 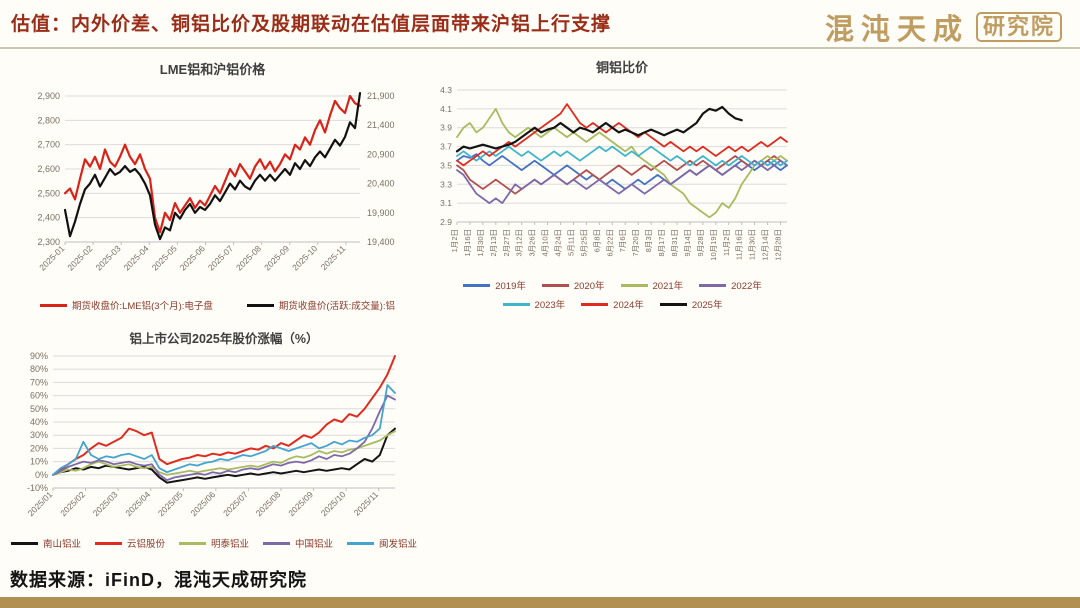 I want to click on y-axis-tick: 10%, so click(x=39, y=462).